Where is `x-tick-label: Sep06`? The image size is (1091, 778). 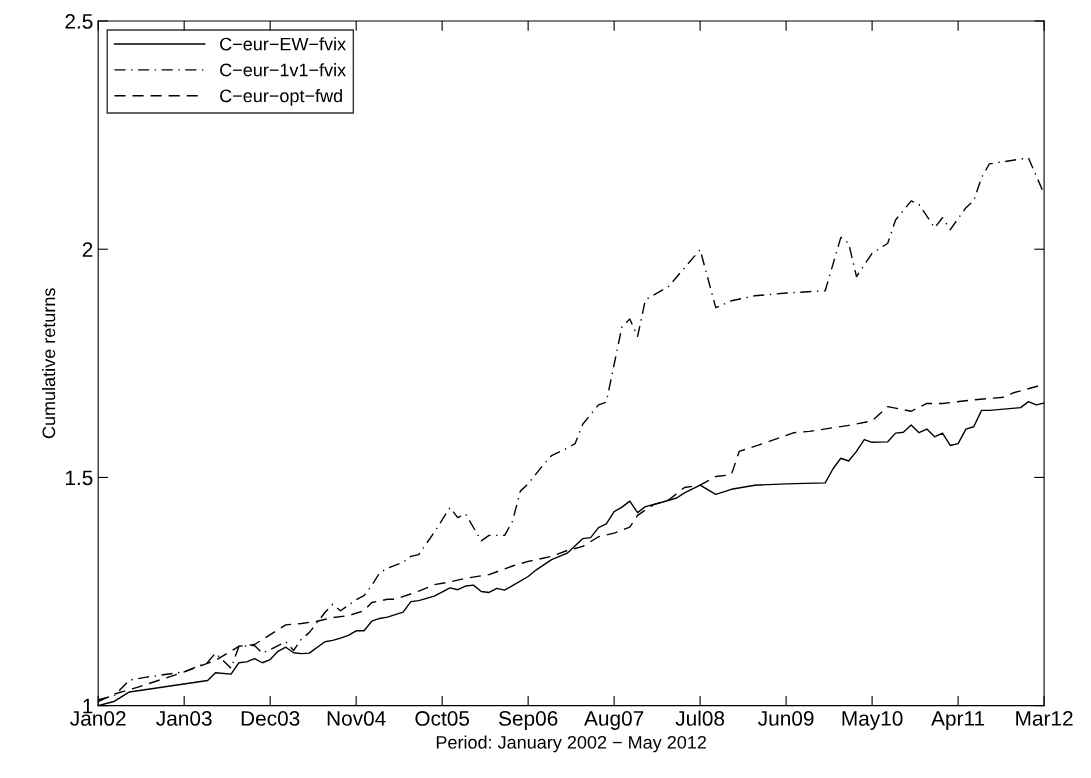 x-tick-label: Sep06 is located at coordinates (528, 720).